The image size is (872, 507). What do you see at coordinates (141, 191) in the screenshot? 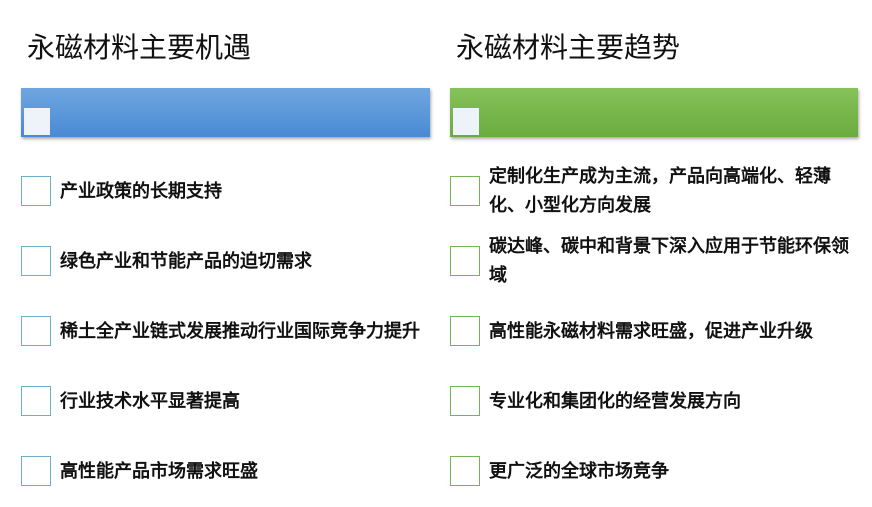
I see `item-text: 产业政策的长期支持` at bounding box center [141, 191].